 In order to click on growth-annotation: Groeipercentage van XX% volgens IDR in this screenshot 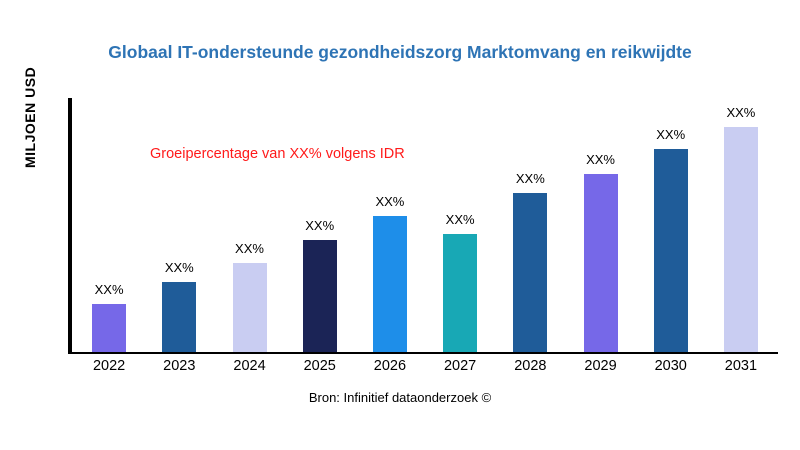, I will do `click(277, 154)`.